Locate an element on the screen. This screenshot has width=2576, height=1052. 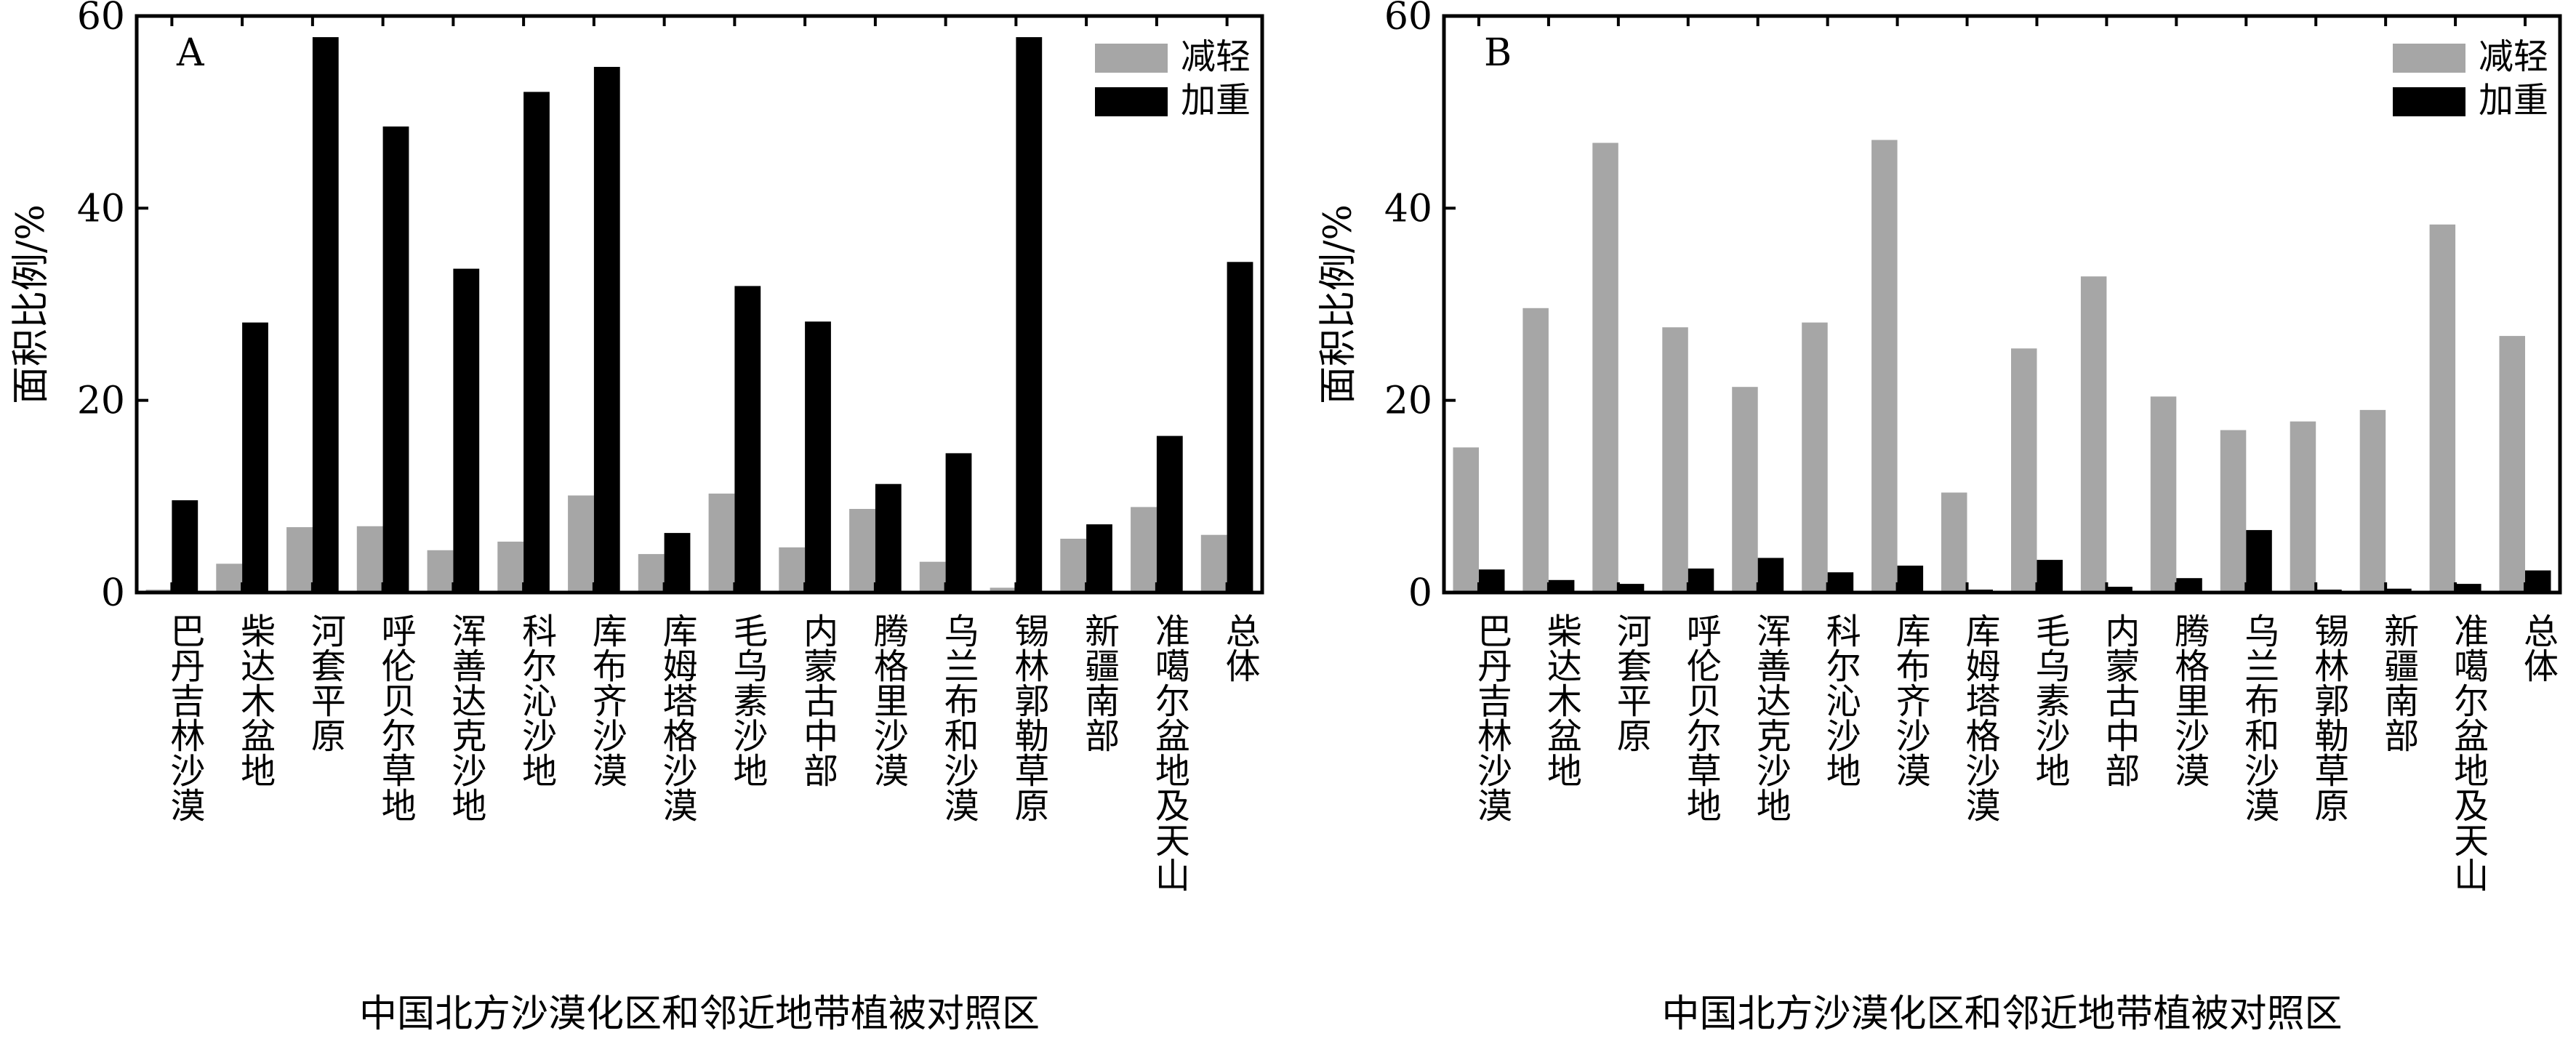
legend-label-aggravated: 加重 is located at coordinates (2513, 100).